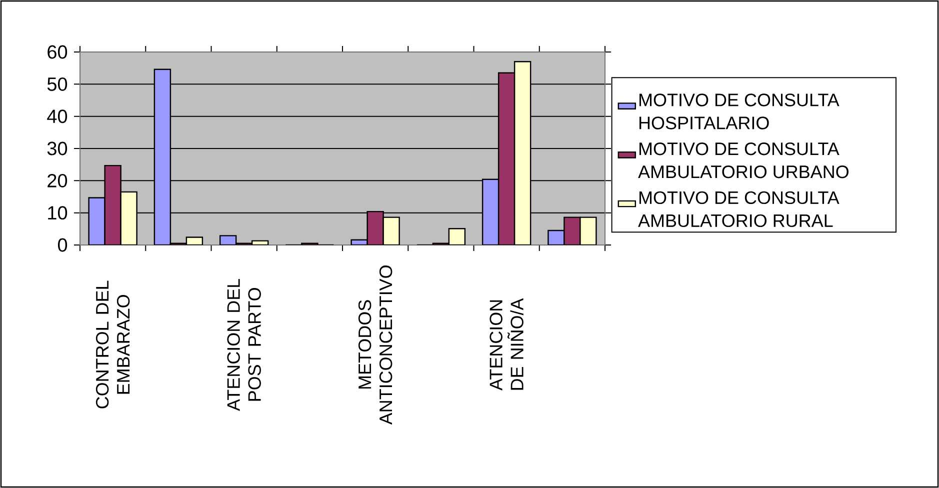  I want to click on legend-label: MOTIVO DE CONSULTA HOSPITALARIO, so click(739, 112).